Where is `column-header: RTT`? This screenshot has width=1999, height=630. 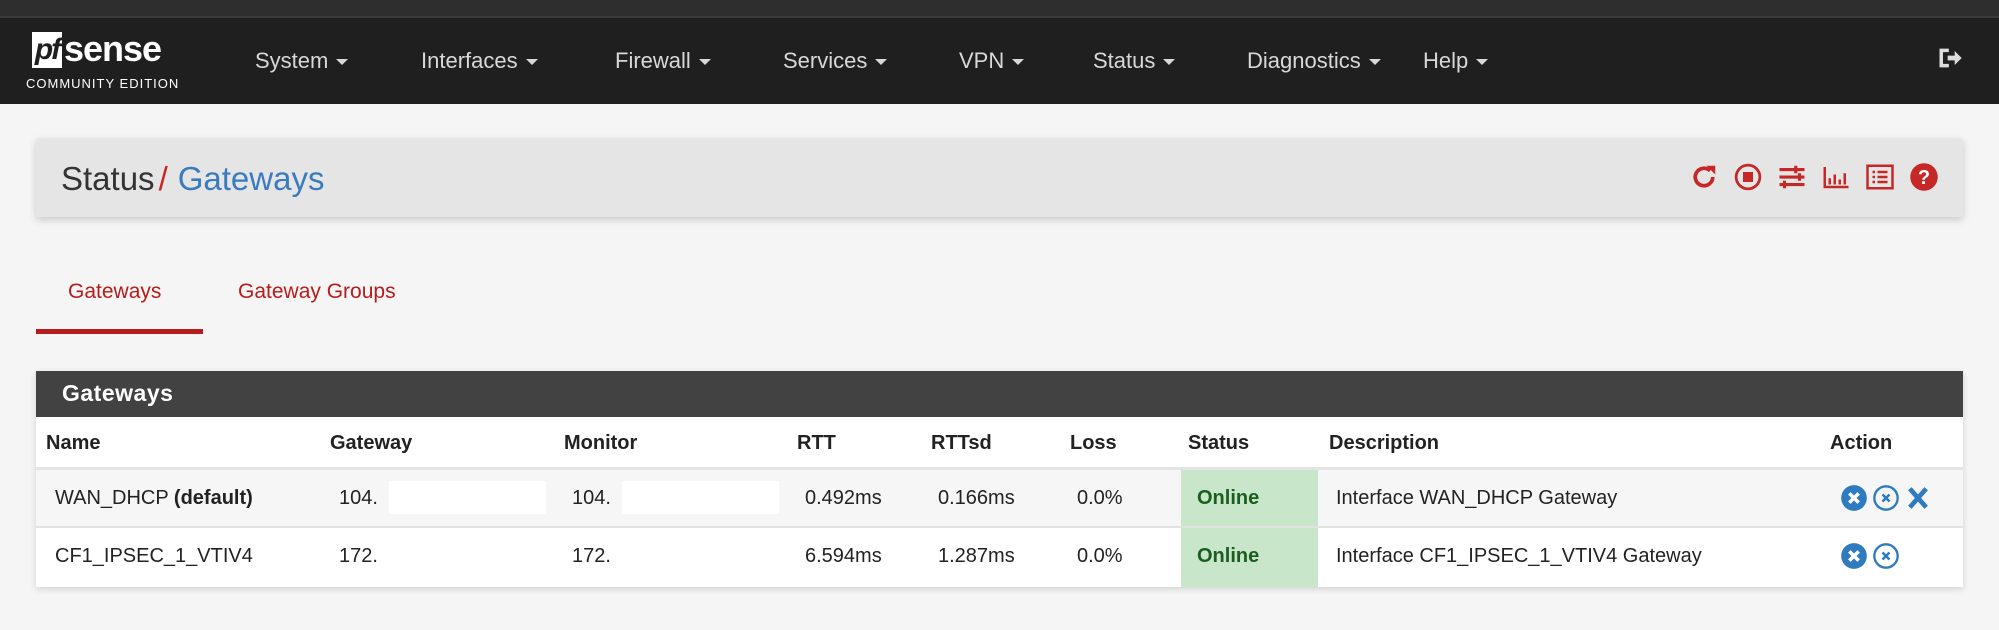 column-header: RTT is located at coordinates (816, 443).